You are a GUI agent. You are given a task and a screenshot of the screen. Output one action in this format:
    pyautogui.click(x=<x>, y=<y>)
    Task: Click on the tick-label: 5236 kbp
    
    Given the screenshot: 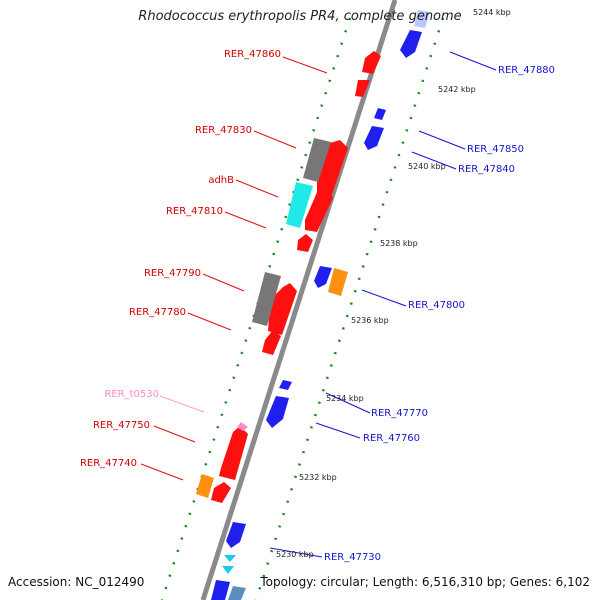 What is the action you would take?
    pyautogui.click(x=370, y=320)
    